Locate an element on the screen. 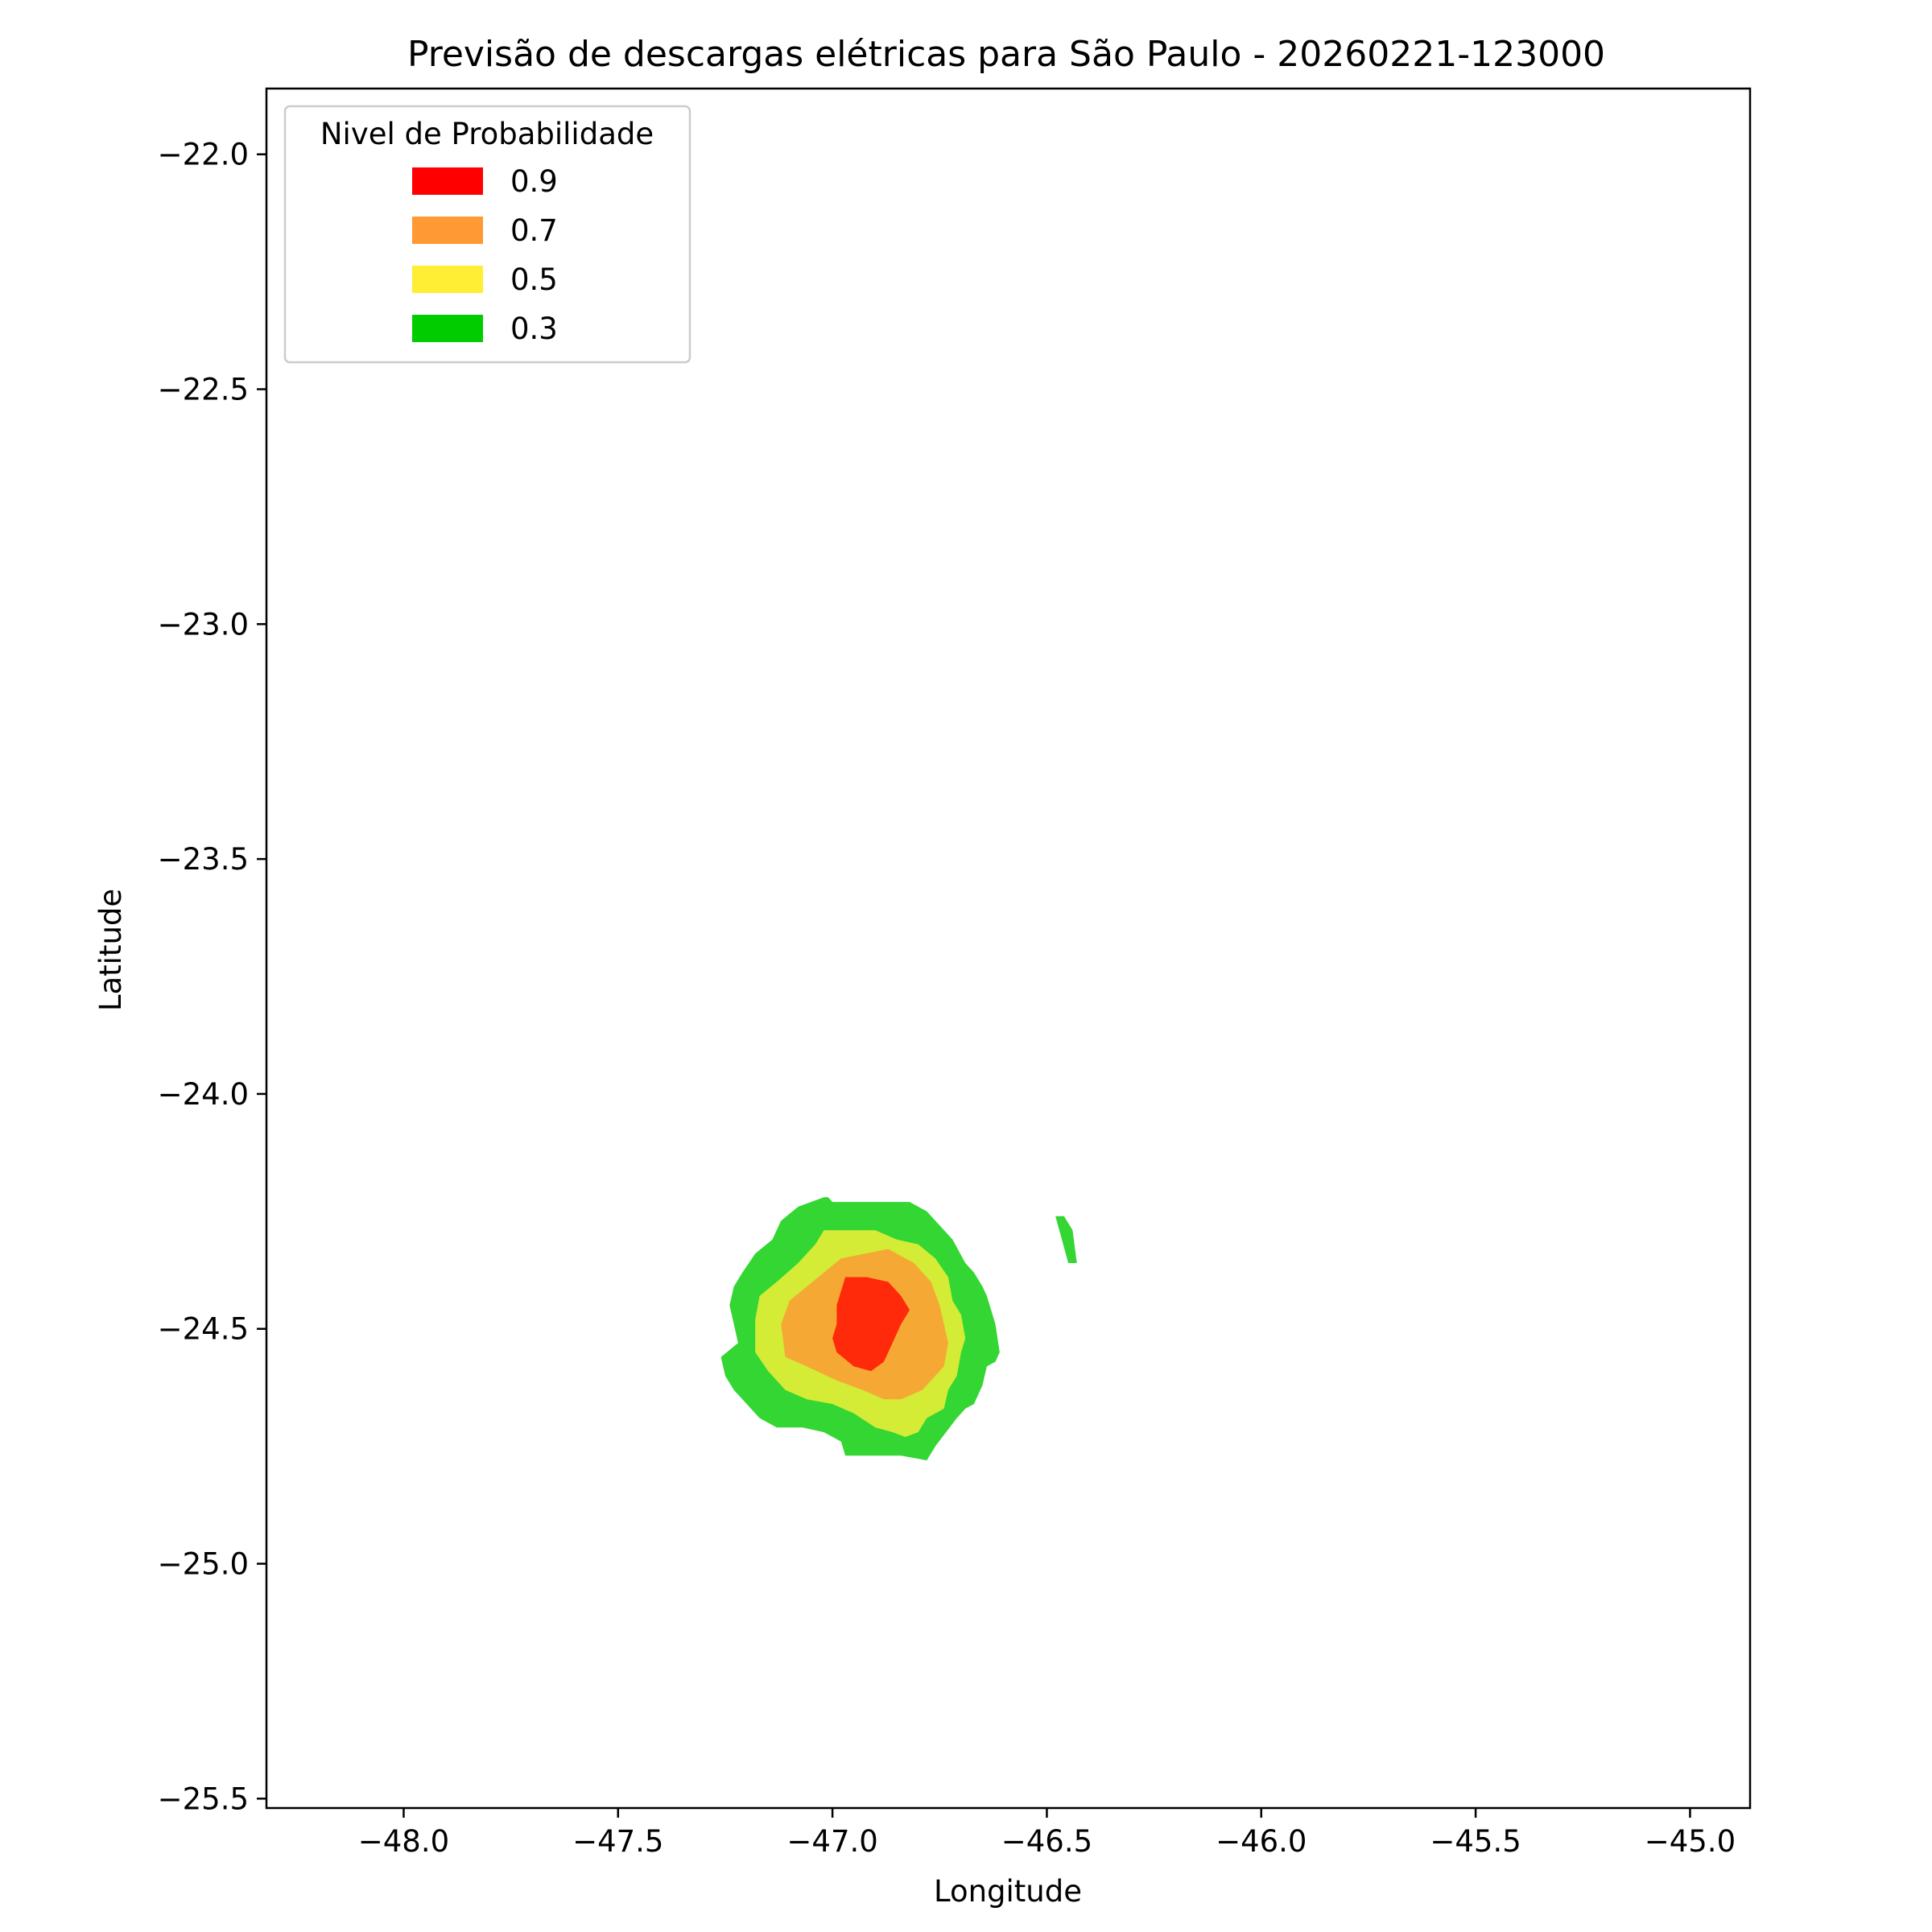 The width and height of the screenshot is (1932, 1932). x-tick-label: −47.5 is located at coordinates (617, 1841).